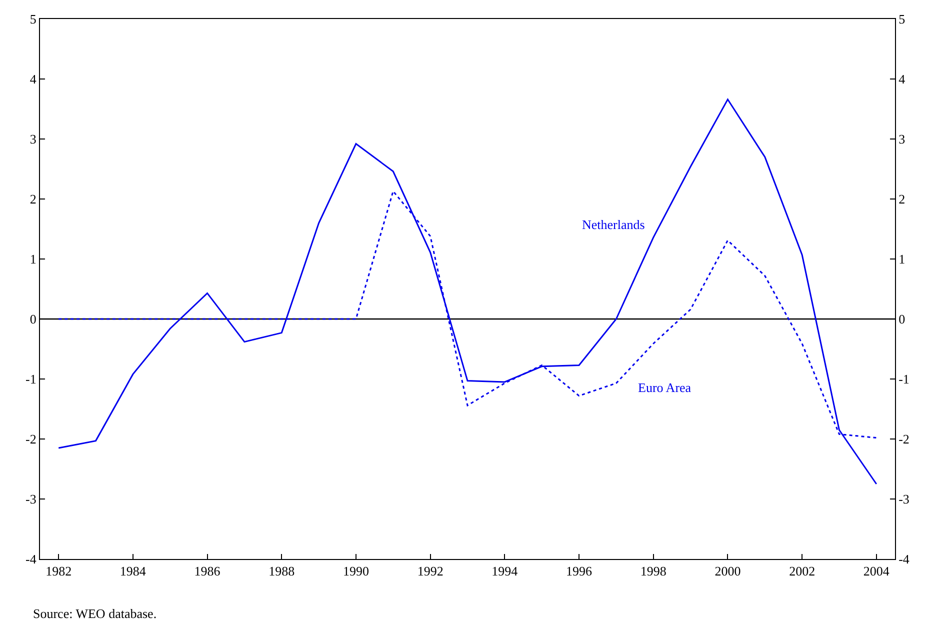 This screenshot has height=629, width=925. Describe the element at coordinates (430, 571) in the screenshot. I see `x-tick-label: 1992` at that location.